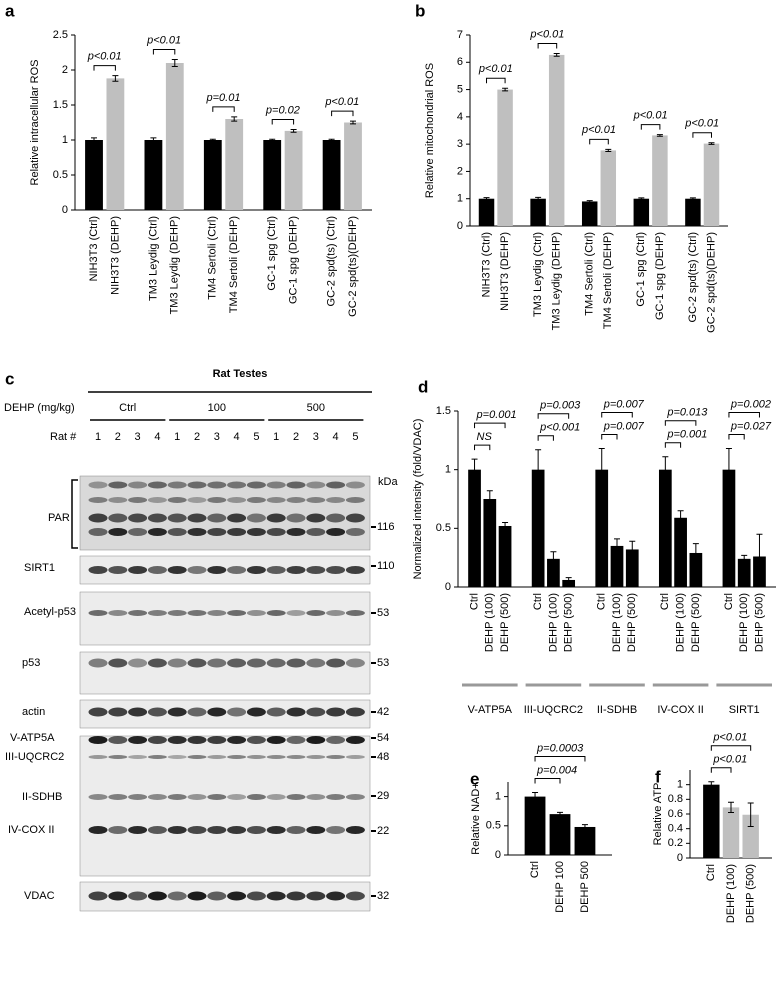 This screenshot has height=989, width=778. Describe the element at coordinates (538, 601) in the screenshot. I see `x-tick-label: Ctrl` at that location.